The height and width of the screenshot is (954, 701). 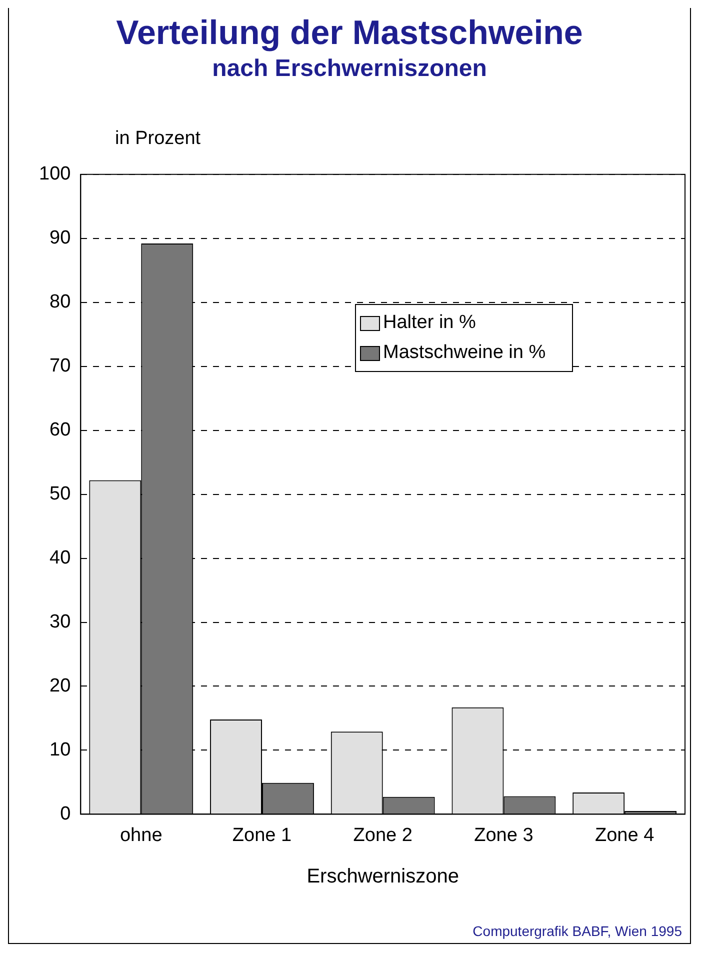 I want to click on y-tick-label: 100, so click(x=55, y=174).